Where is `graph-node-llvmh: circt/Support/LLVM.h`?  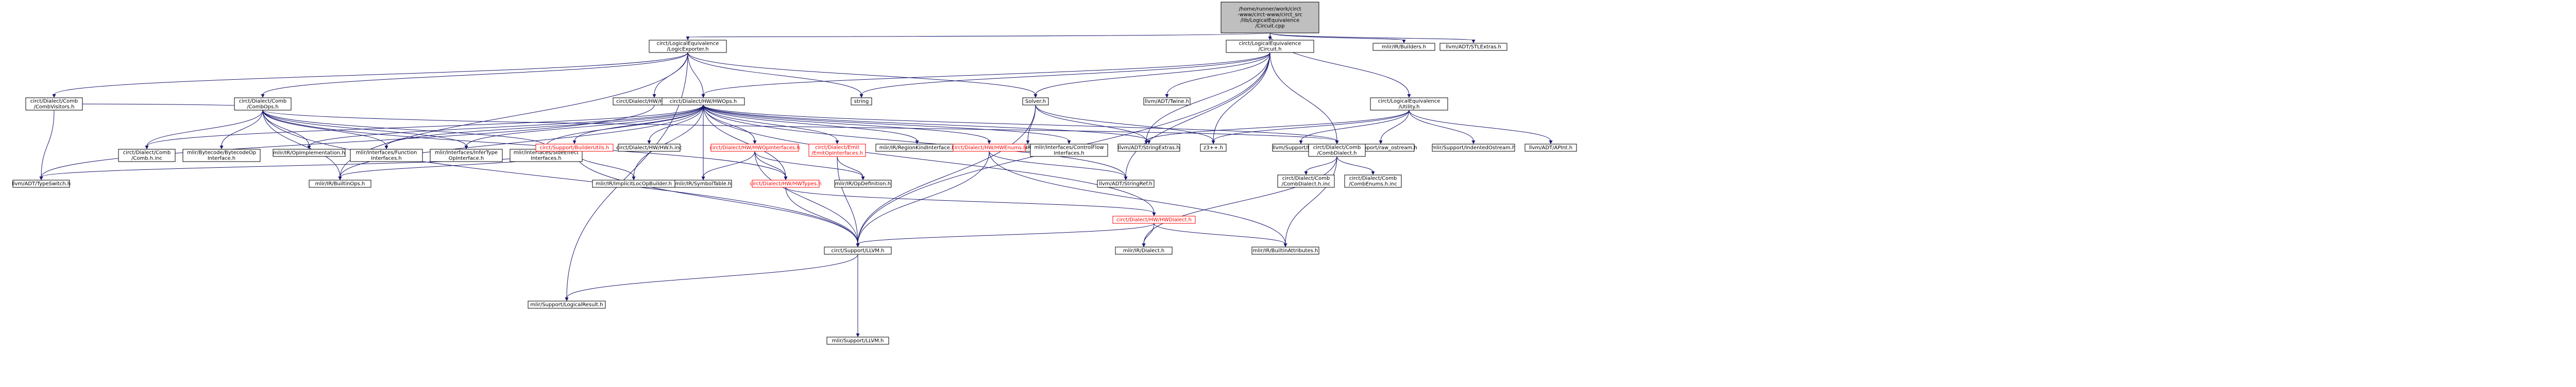 graph-node-llvmh: circt/Support/LLVM.h is located at coordinates (858, 251).